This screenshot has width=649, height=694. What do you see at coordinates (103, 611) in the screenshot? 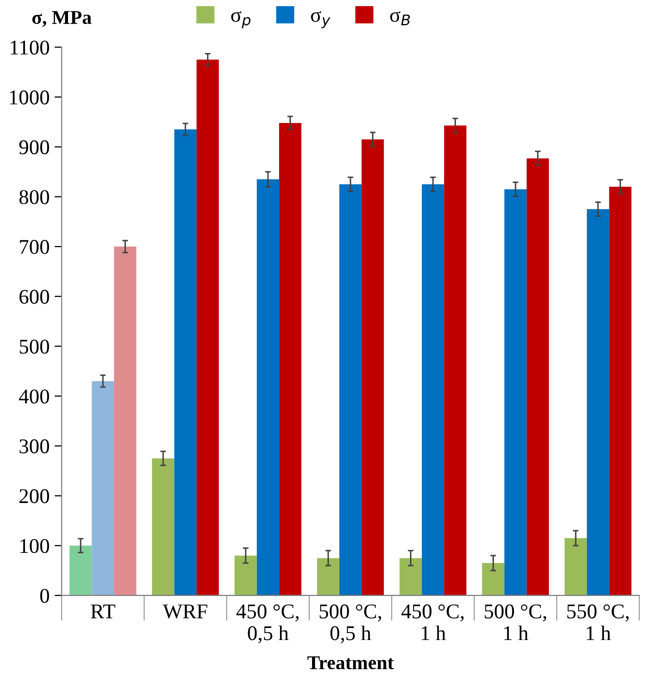
I see `x-tick-label: RT` at bounding box center [103, 611].